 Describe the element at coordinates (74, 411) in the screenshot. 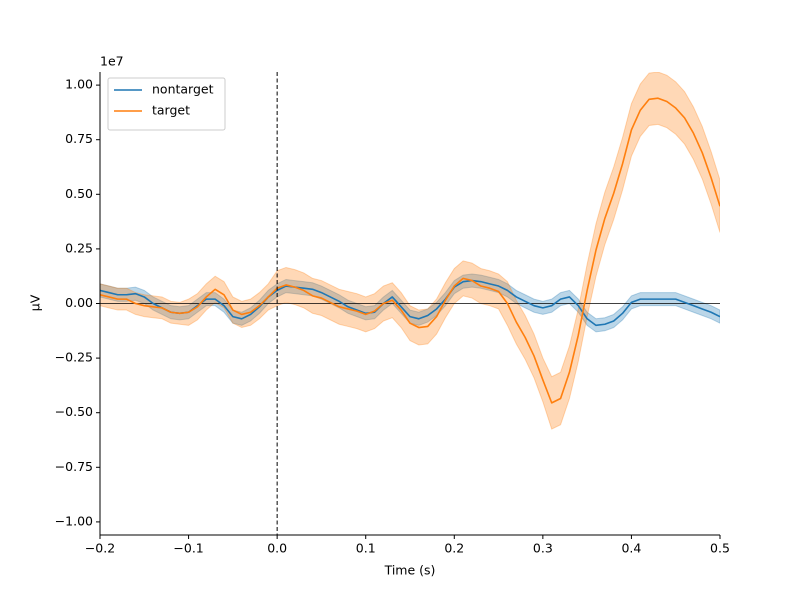

I see `y-tick-label: −0.50` at that location.